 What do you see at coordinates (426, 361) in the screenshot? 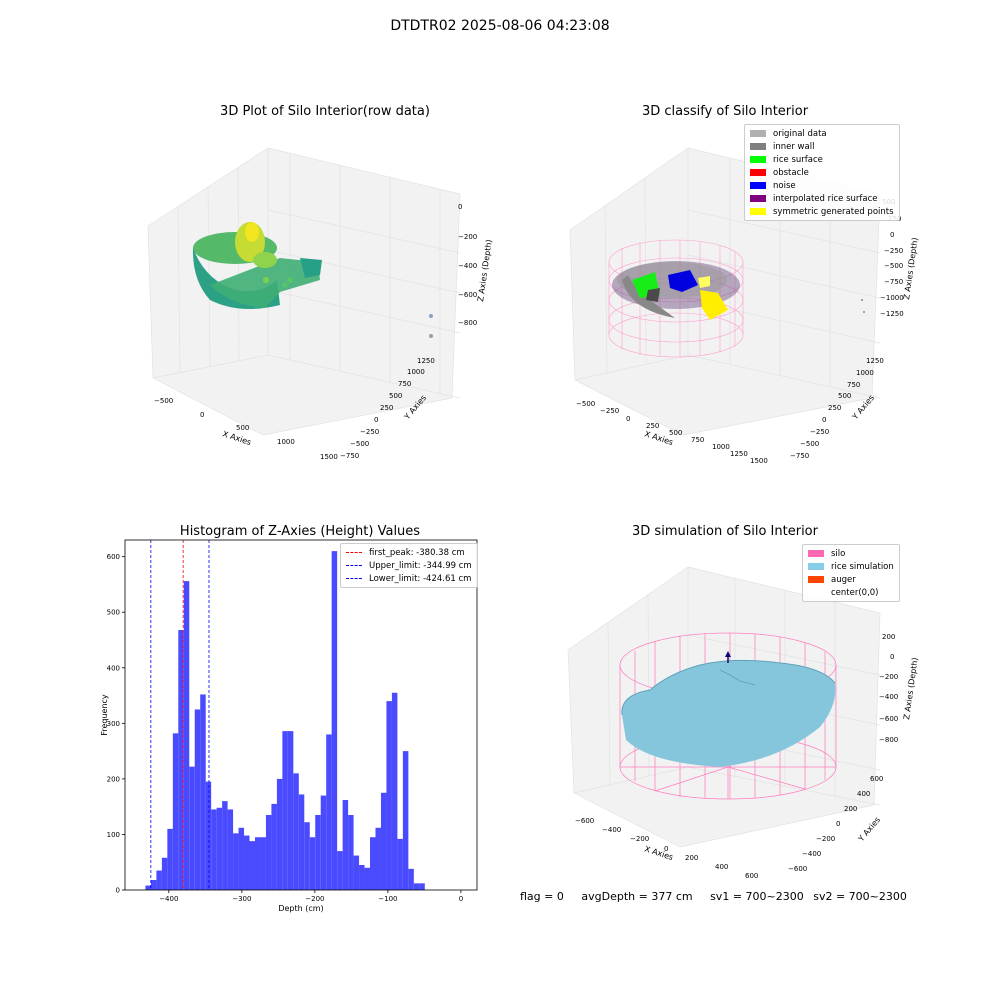
I see `plot1-ytick: 1250` at bounding box center [426, 361].